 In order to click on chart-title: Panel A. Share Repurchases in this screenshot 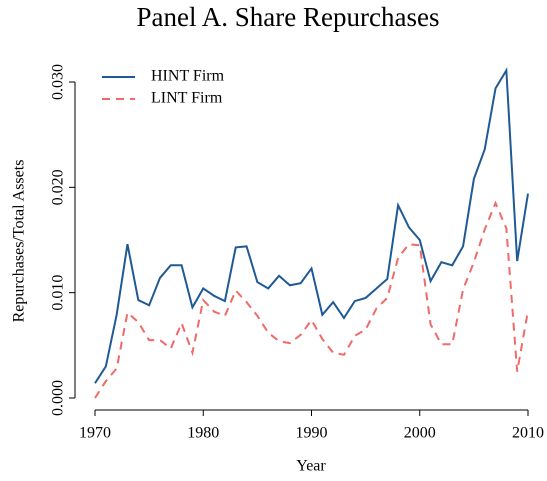, I will do `click(288, 17)`.